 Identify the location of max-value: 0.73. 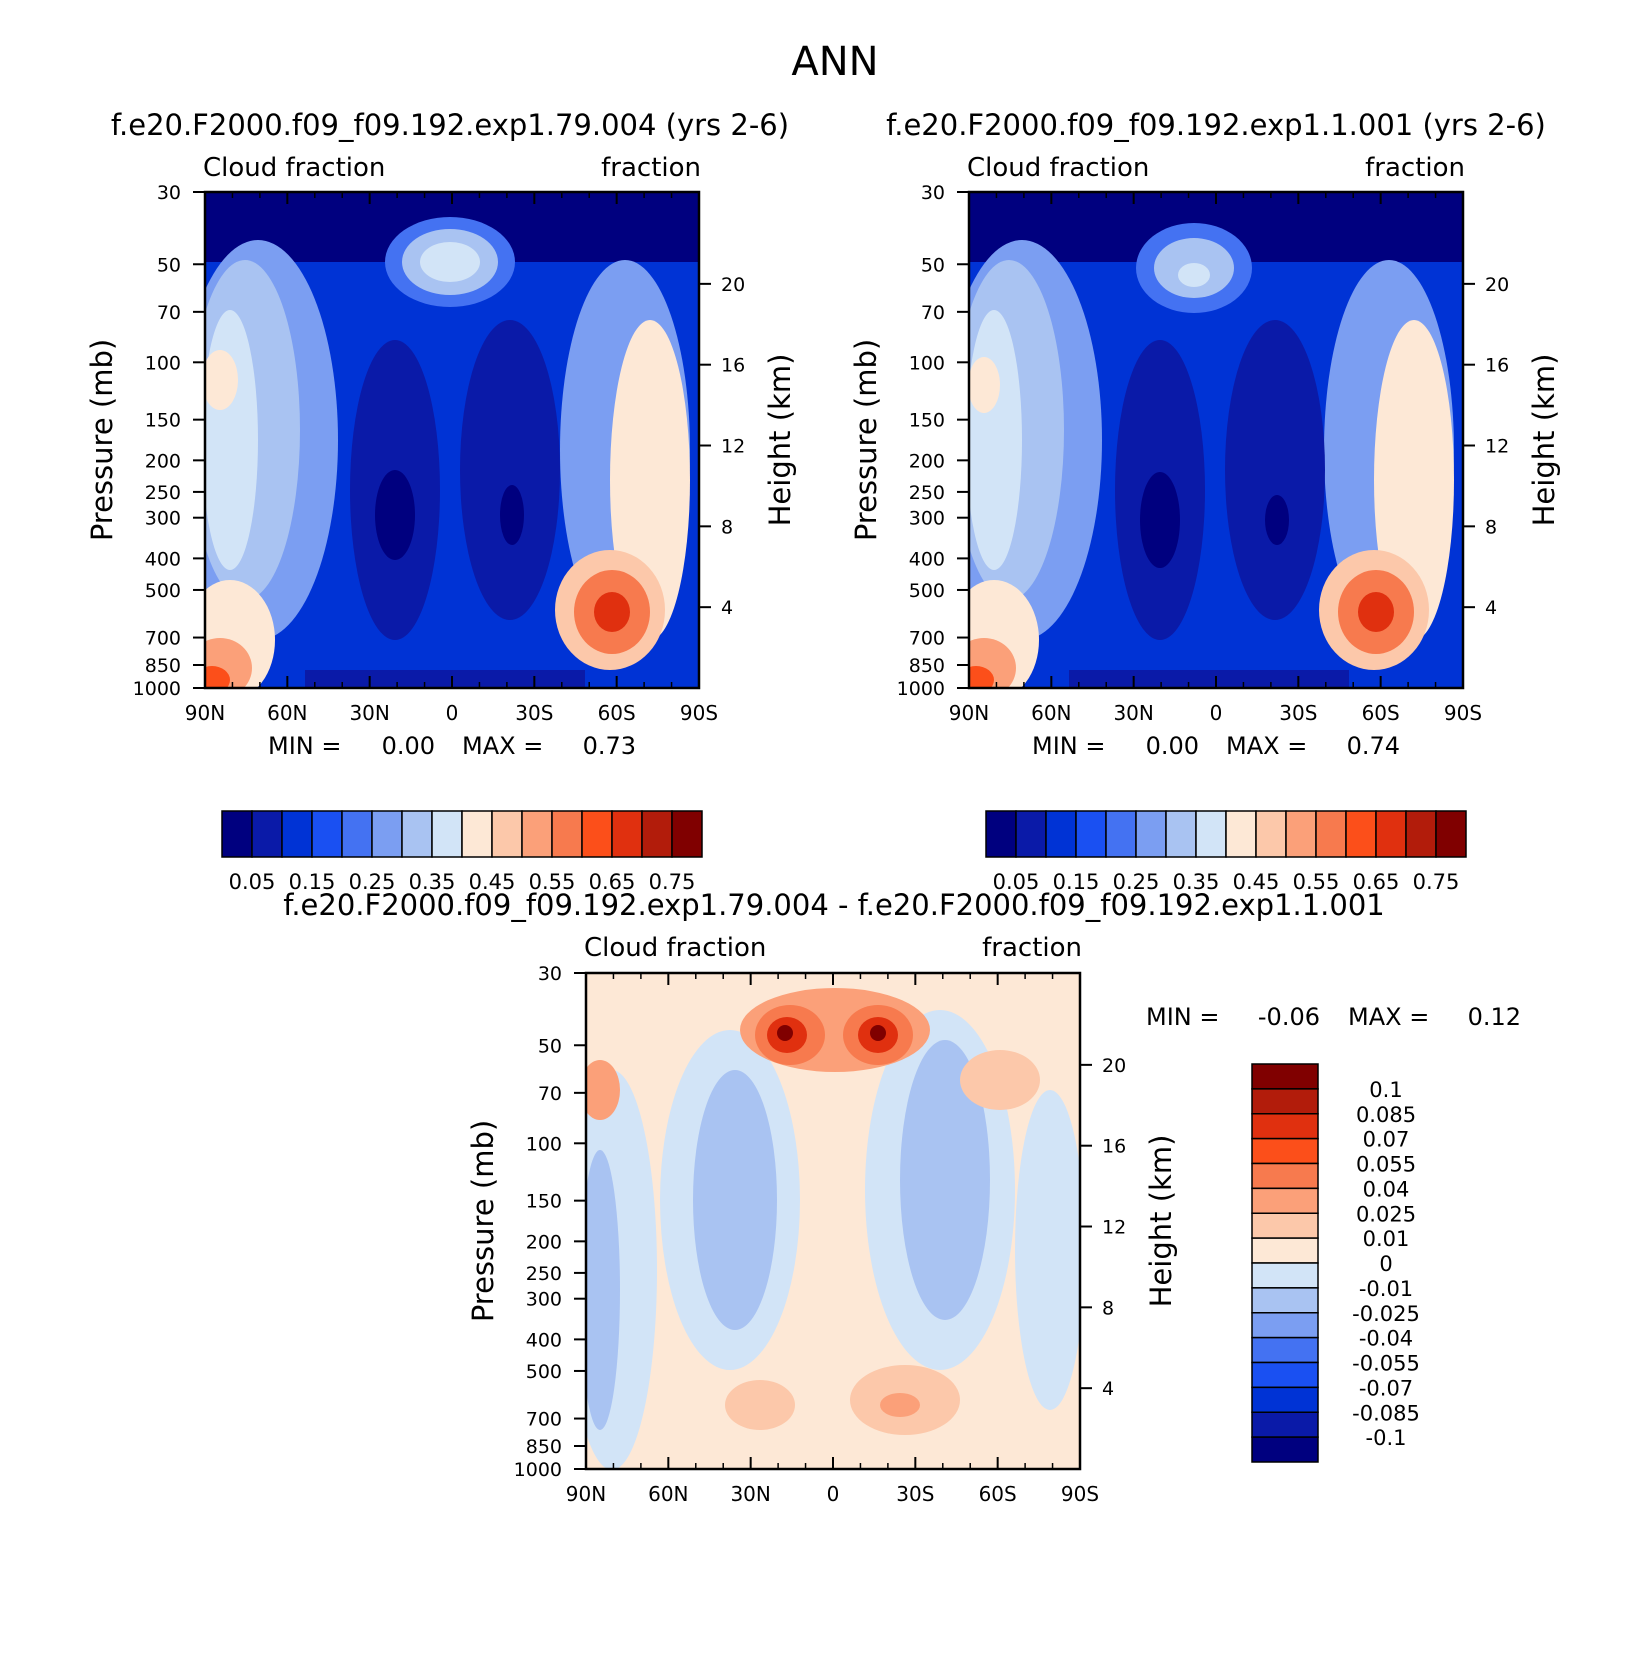
(609, 746).